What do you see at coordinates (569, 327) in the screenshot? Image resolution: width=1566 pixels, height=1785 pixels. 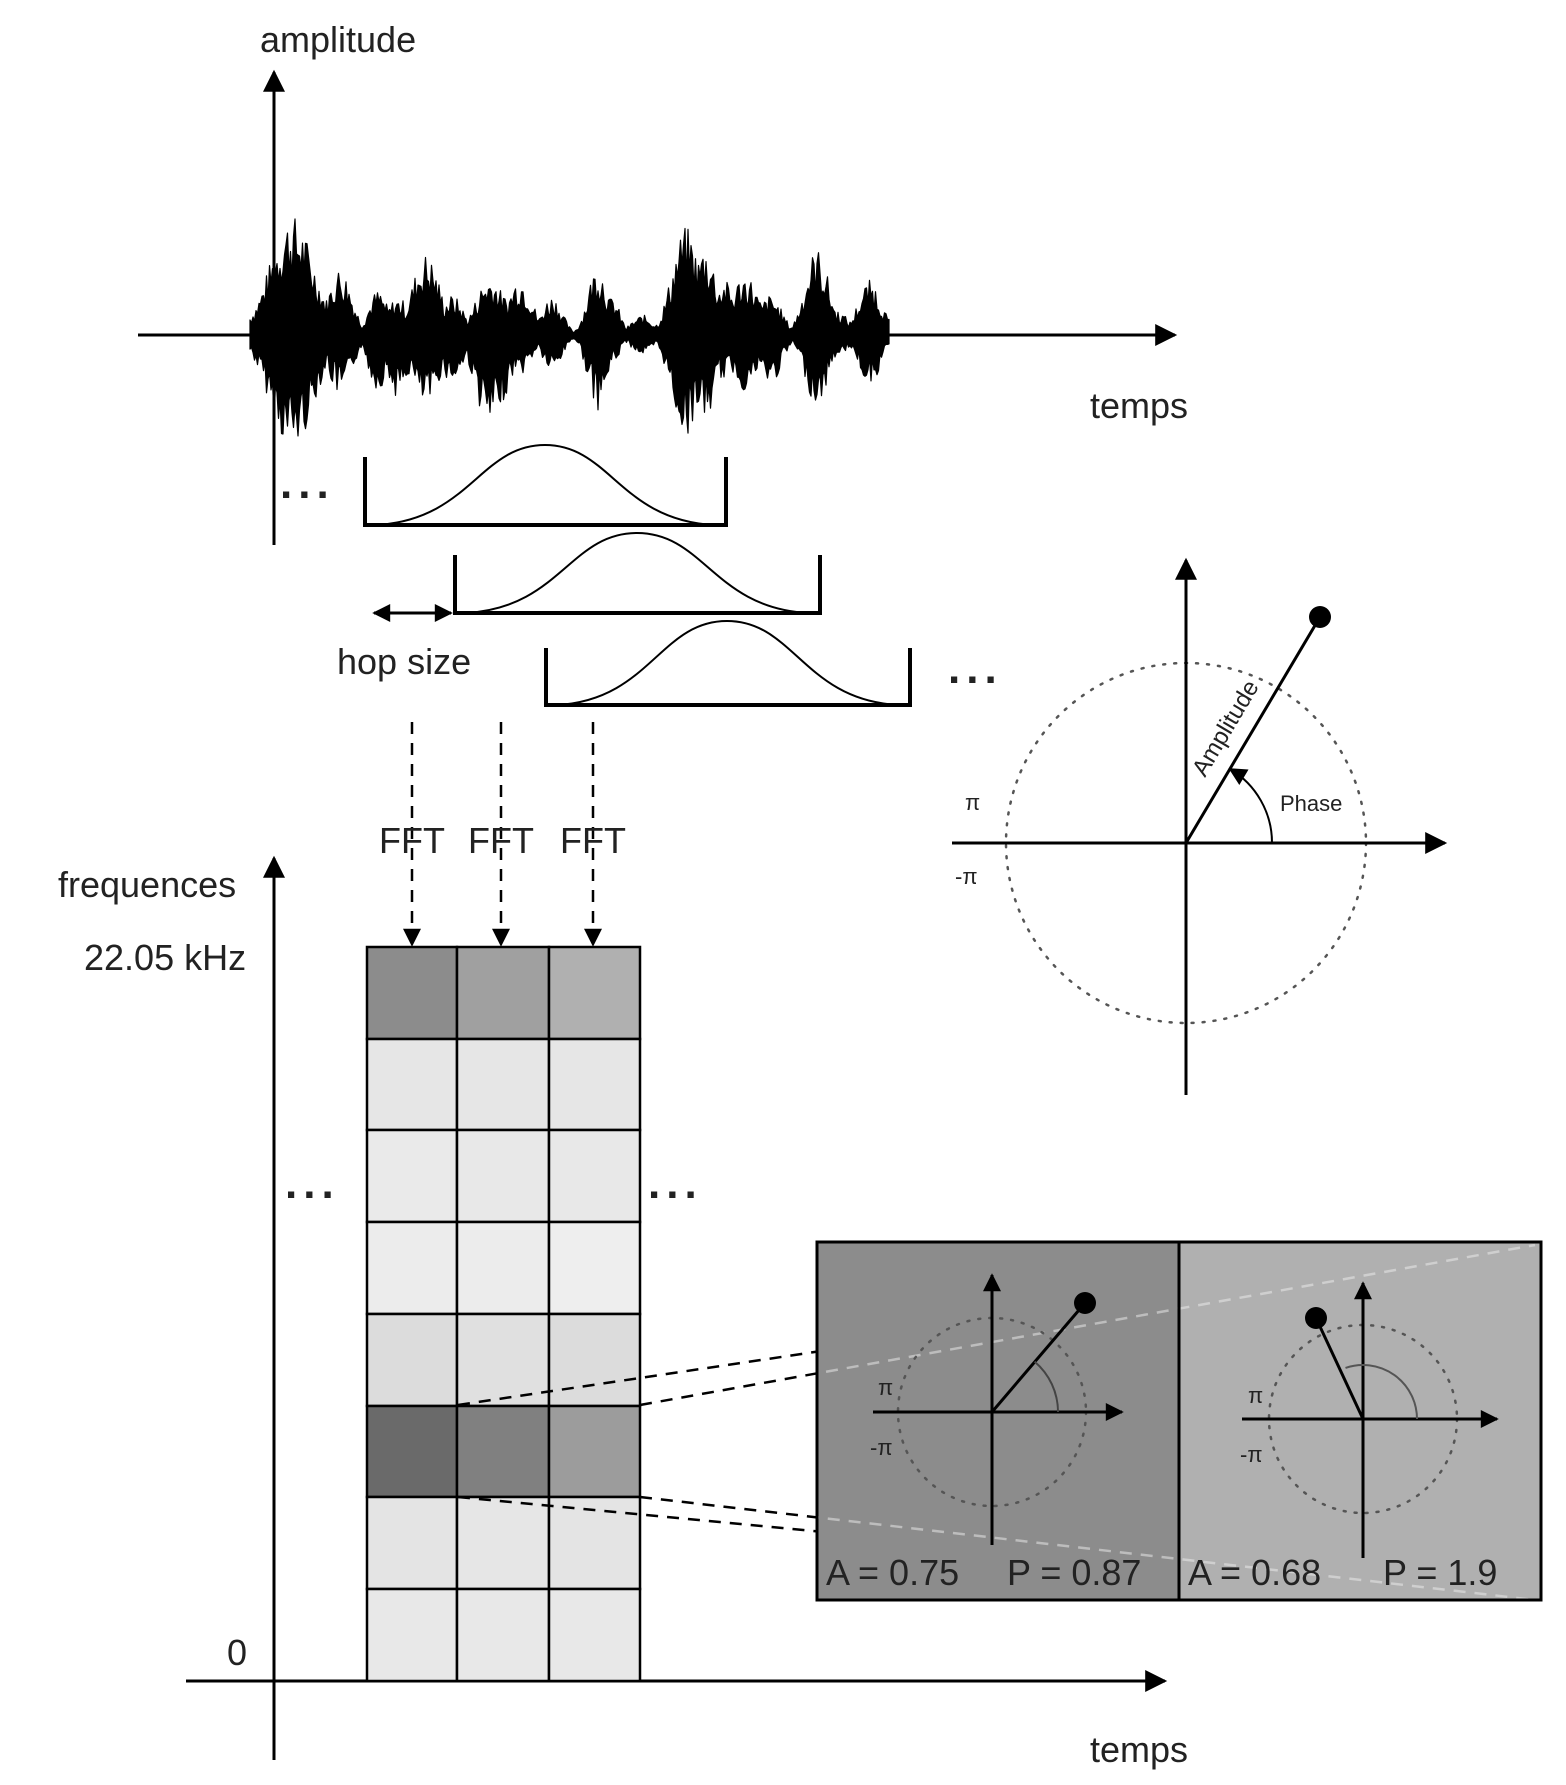 I see `audio-waveform` at bounding box center [569, 327].